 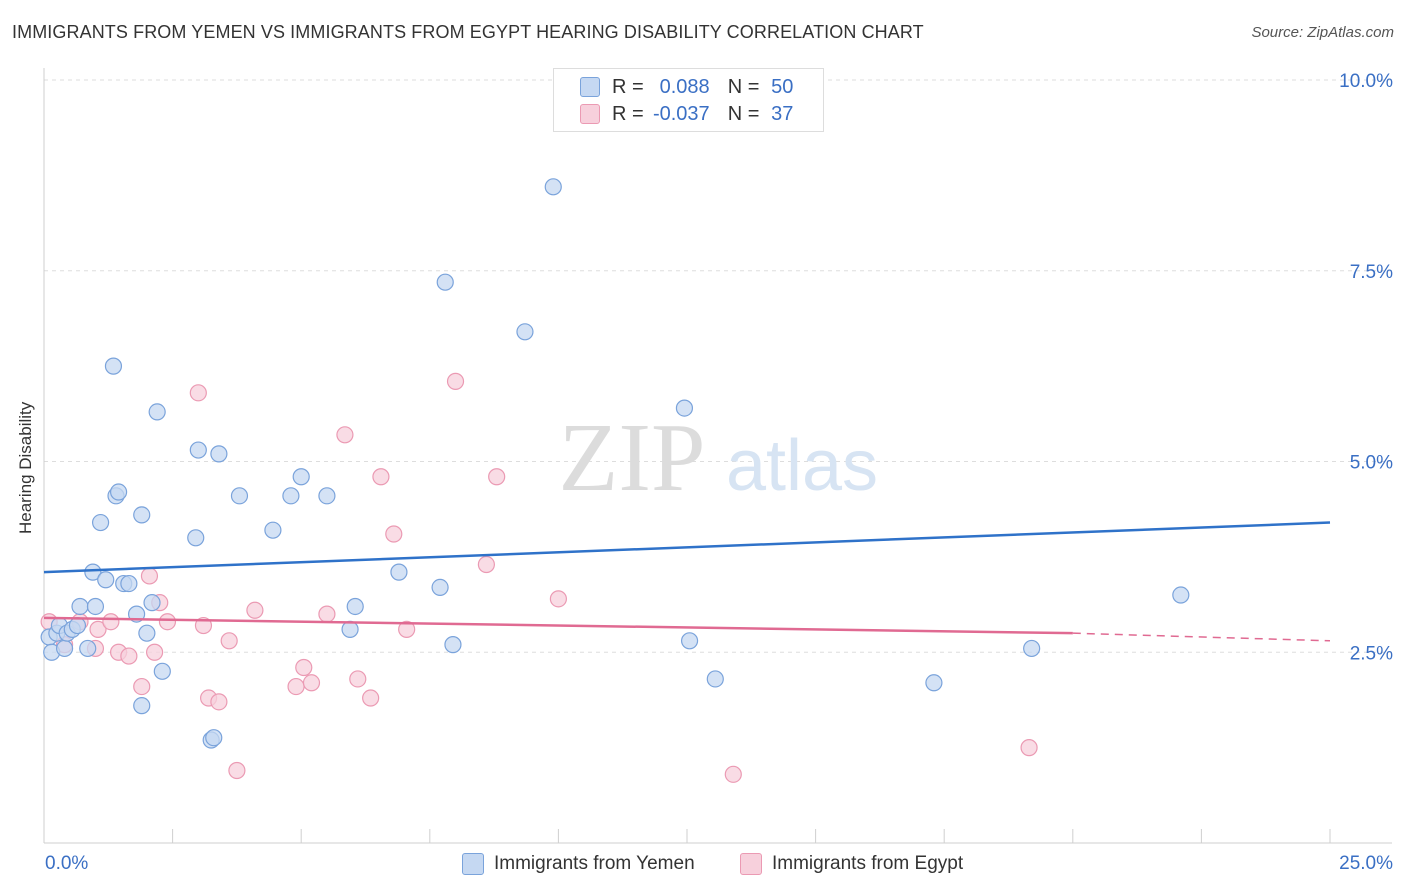 I want to click on watermark: ZIP atlas, so click(x=719, y=458).